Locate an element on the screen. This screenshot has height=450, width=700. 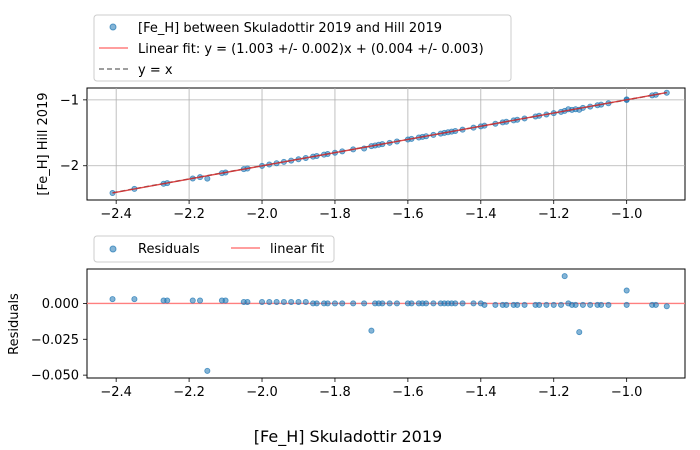
bottom-x-tick-label: −1.4 is located at coordinates (481, 392).